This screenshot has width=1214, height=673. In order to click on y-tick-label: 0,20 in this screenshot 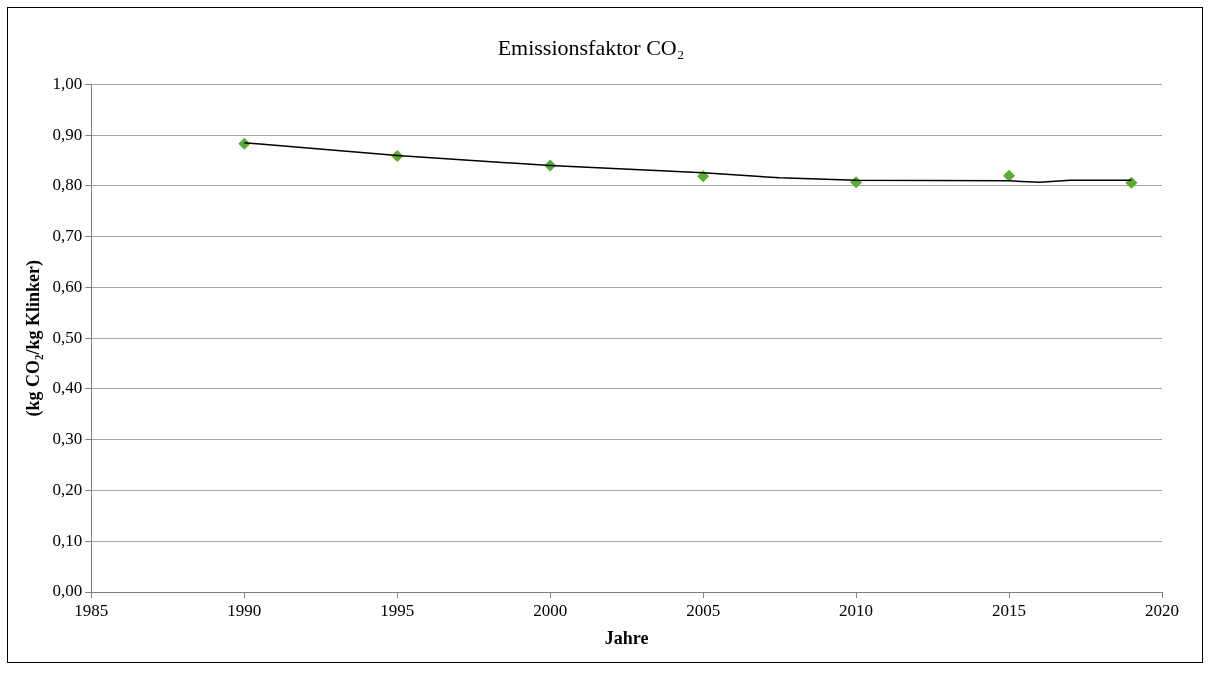, I will do `click(67, 489)`.